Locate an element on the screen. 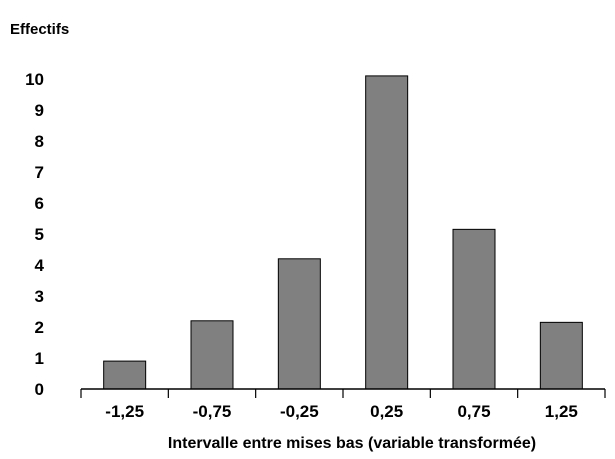 The image size is (615, 459). y-tick-label: 9 is located at coordinates (39, 110).